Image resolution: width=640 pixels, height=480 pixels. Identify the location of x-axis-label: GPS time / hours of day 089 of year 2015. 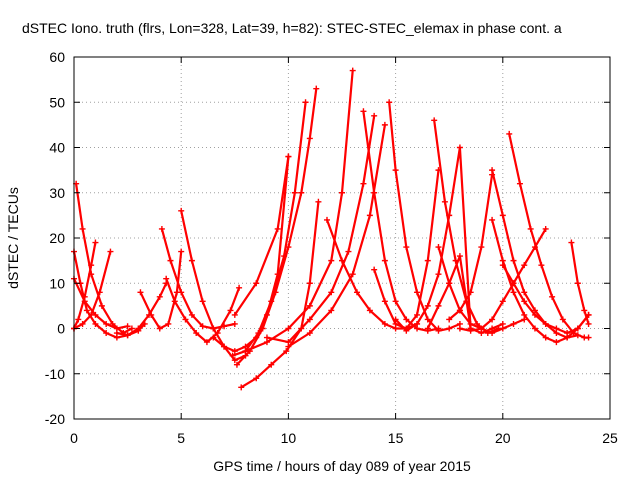
(342, 466).